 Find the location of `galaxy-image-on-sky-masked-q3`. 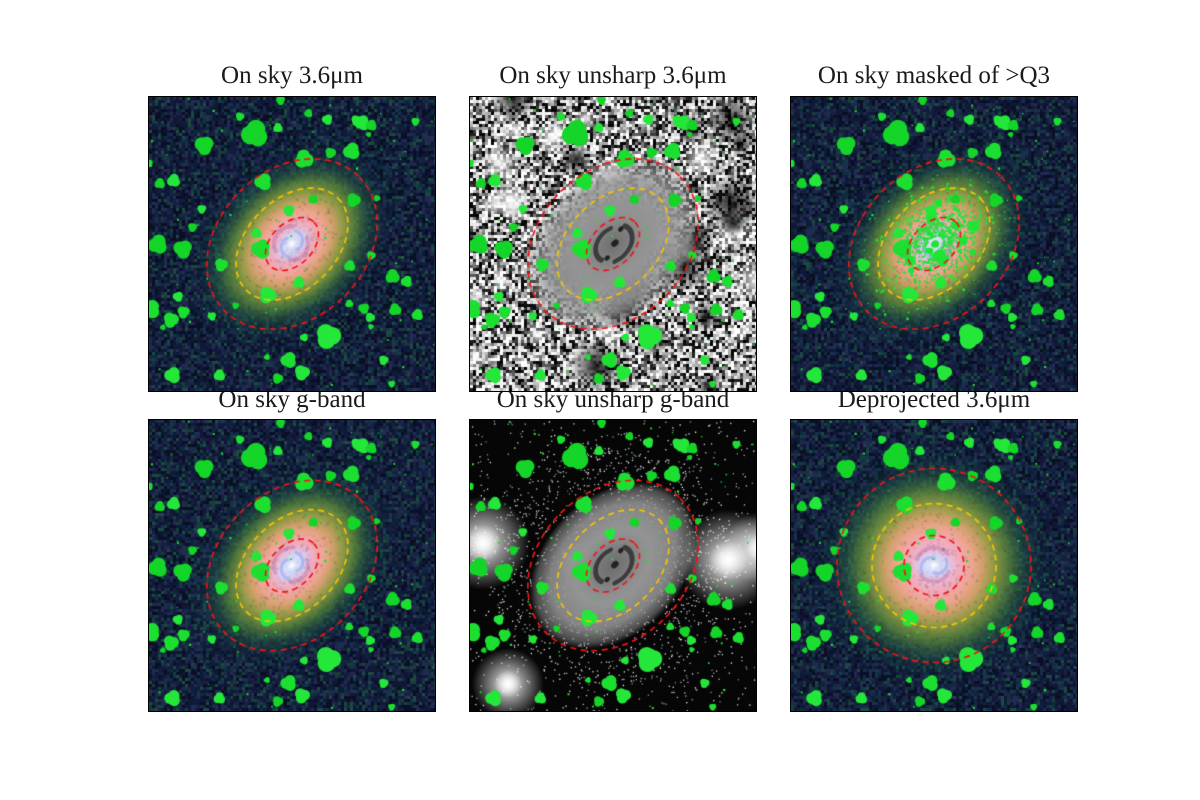

galaxy-image-on-sky-masked-q3 is located at coordinates (934, 244).